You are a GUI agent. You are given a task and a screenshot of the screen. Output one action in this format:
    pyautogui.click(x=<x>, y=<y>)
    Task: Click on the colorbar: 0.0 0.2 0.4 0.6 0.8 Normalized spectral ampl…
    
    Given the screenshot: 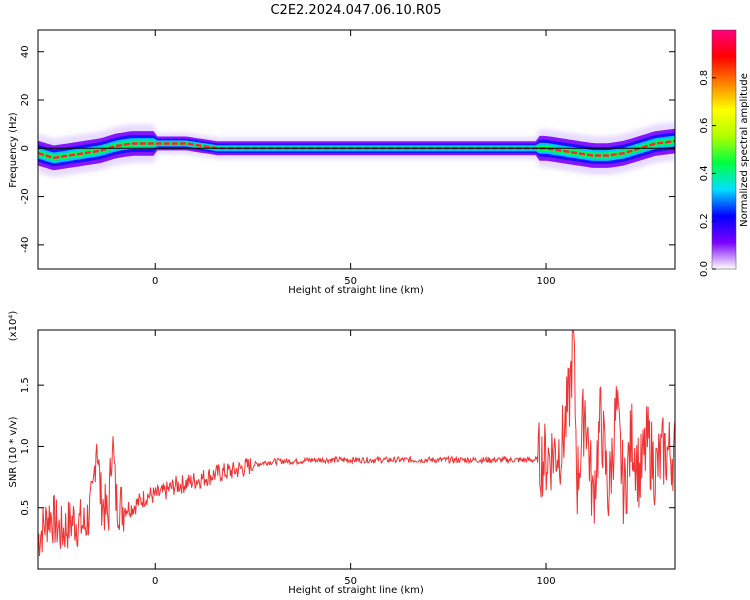 What is the action you would take?
    pyautogui.click(x=724, y=153)
    